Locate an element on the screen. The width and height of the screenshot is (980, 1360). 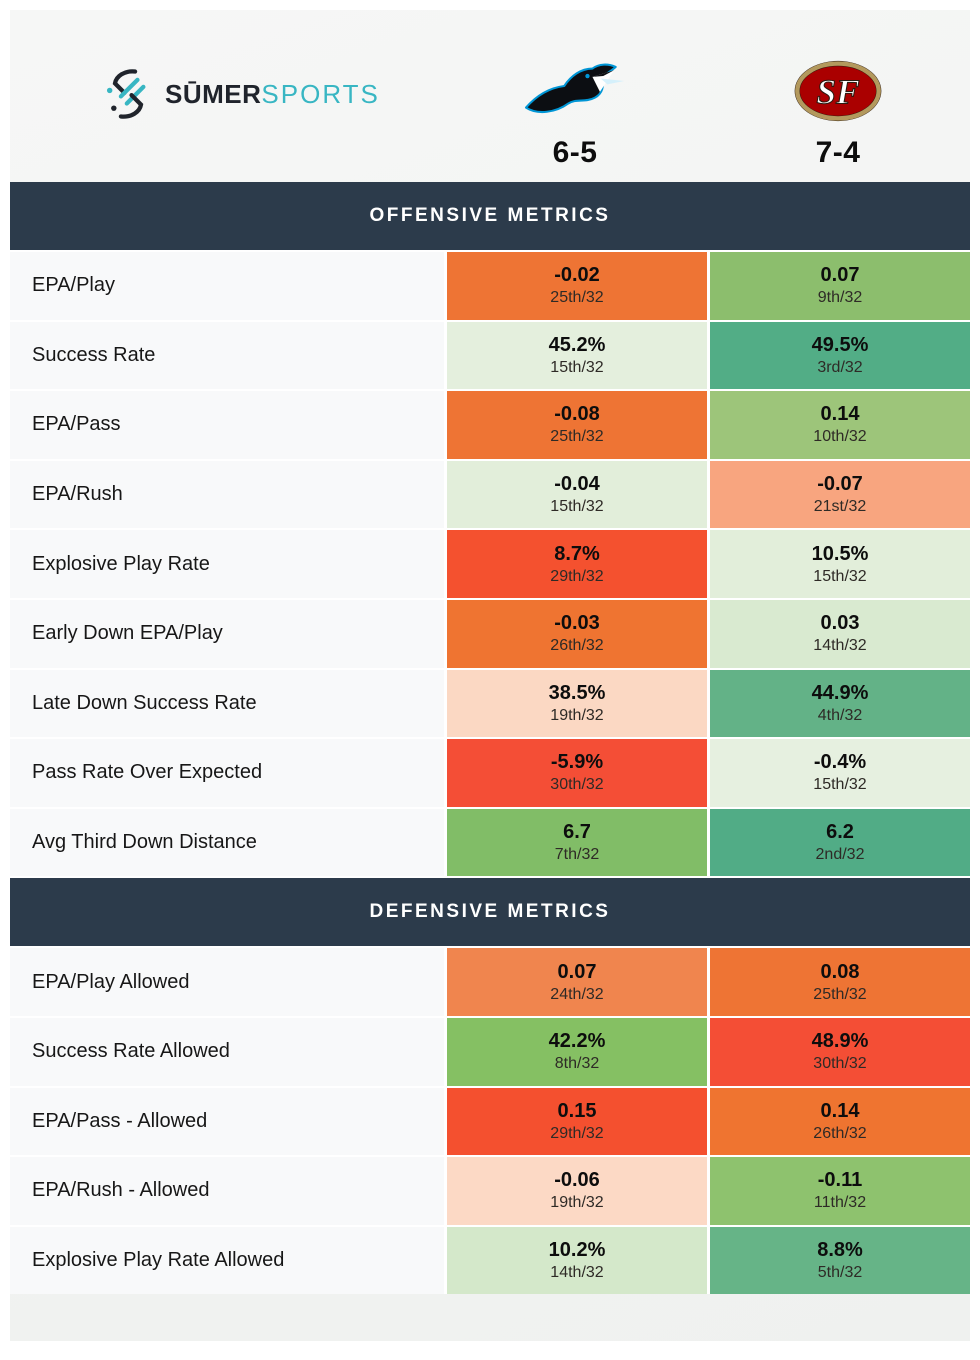
metric-row: EPA/Pass -0.08 25th/32 0.14 10th/32 is located at coordinates (490, 425).